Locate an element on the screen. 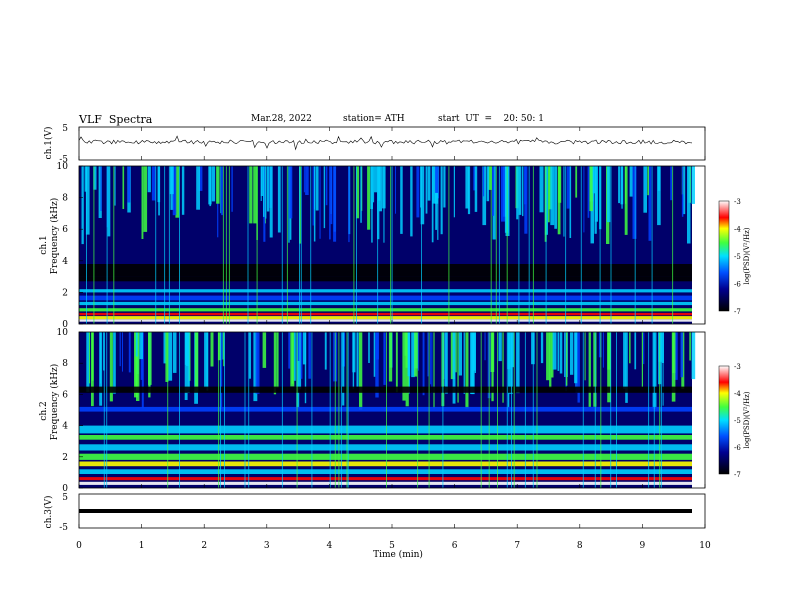  ch1-spec-ylabel-channel: ch.1 is located at coordinates (44, 244).